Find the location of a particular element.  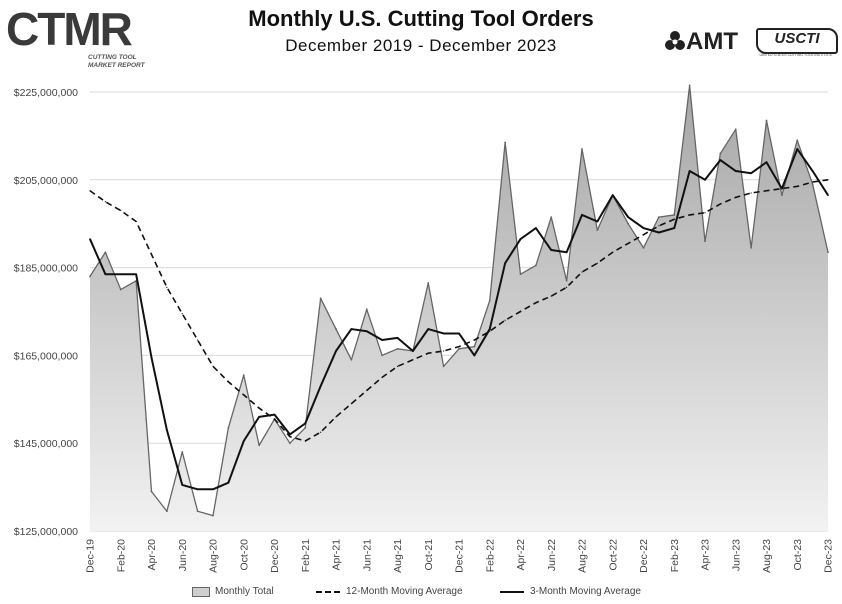

x-tick-label: Oct-21 is located at coordinates (429, 555).